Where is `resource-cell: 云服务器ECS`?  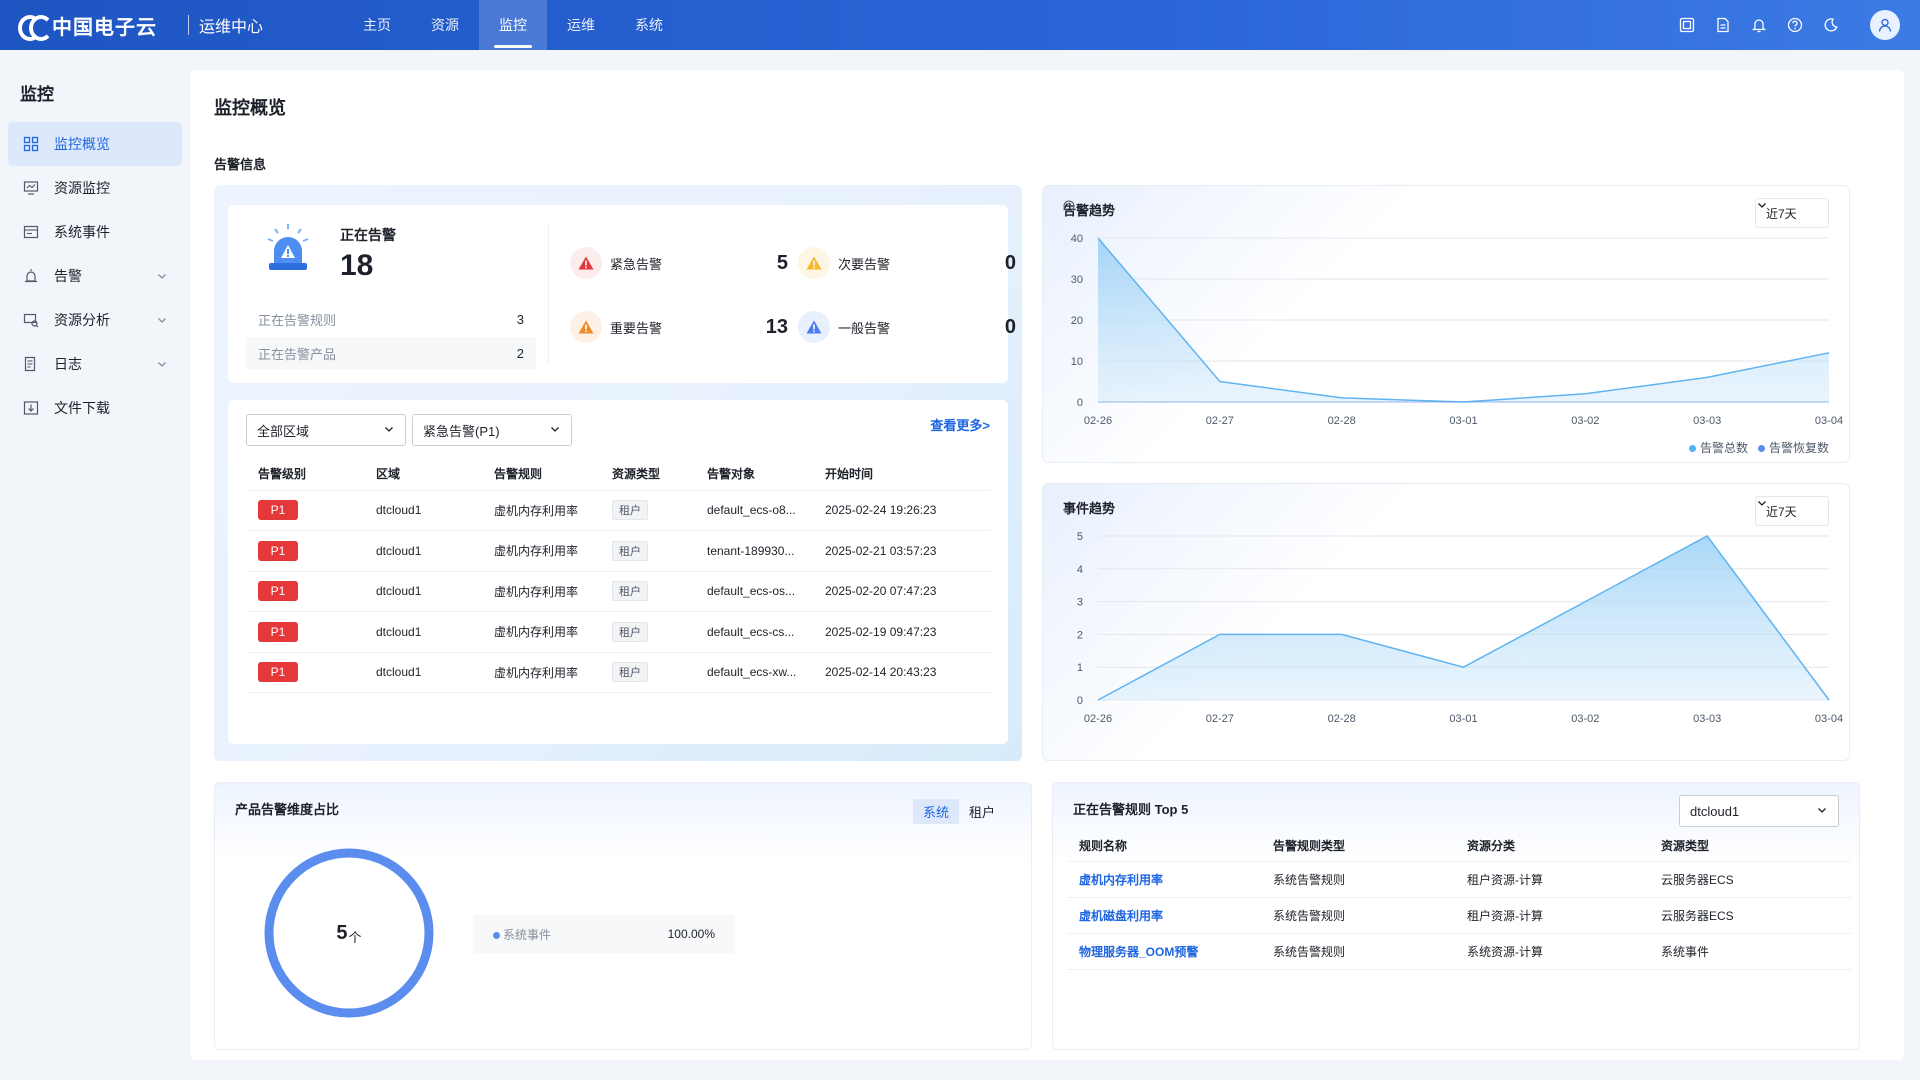 resource-cell: 云服务器ECS is located at coordinates (1750, 879).